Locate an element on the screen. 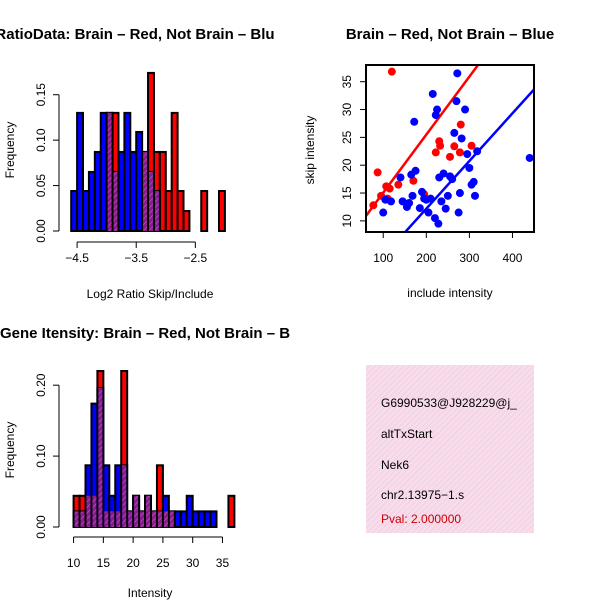 The width and height of the screenshot is (600, 600). info-pval: Pval: 2.000000 is located at coordinates (421, 519).